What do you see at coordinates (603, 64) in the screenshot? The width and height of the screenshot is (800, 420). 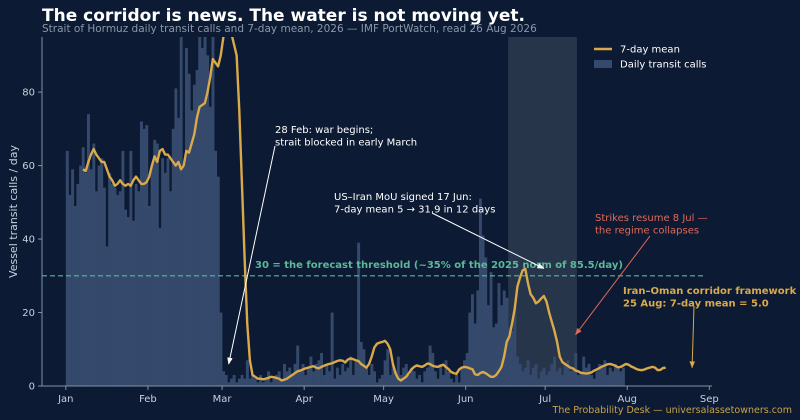 I see `legend-swatch-bar` at bounding box center [603, 64].